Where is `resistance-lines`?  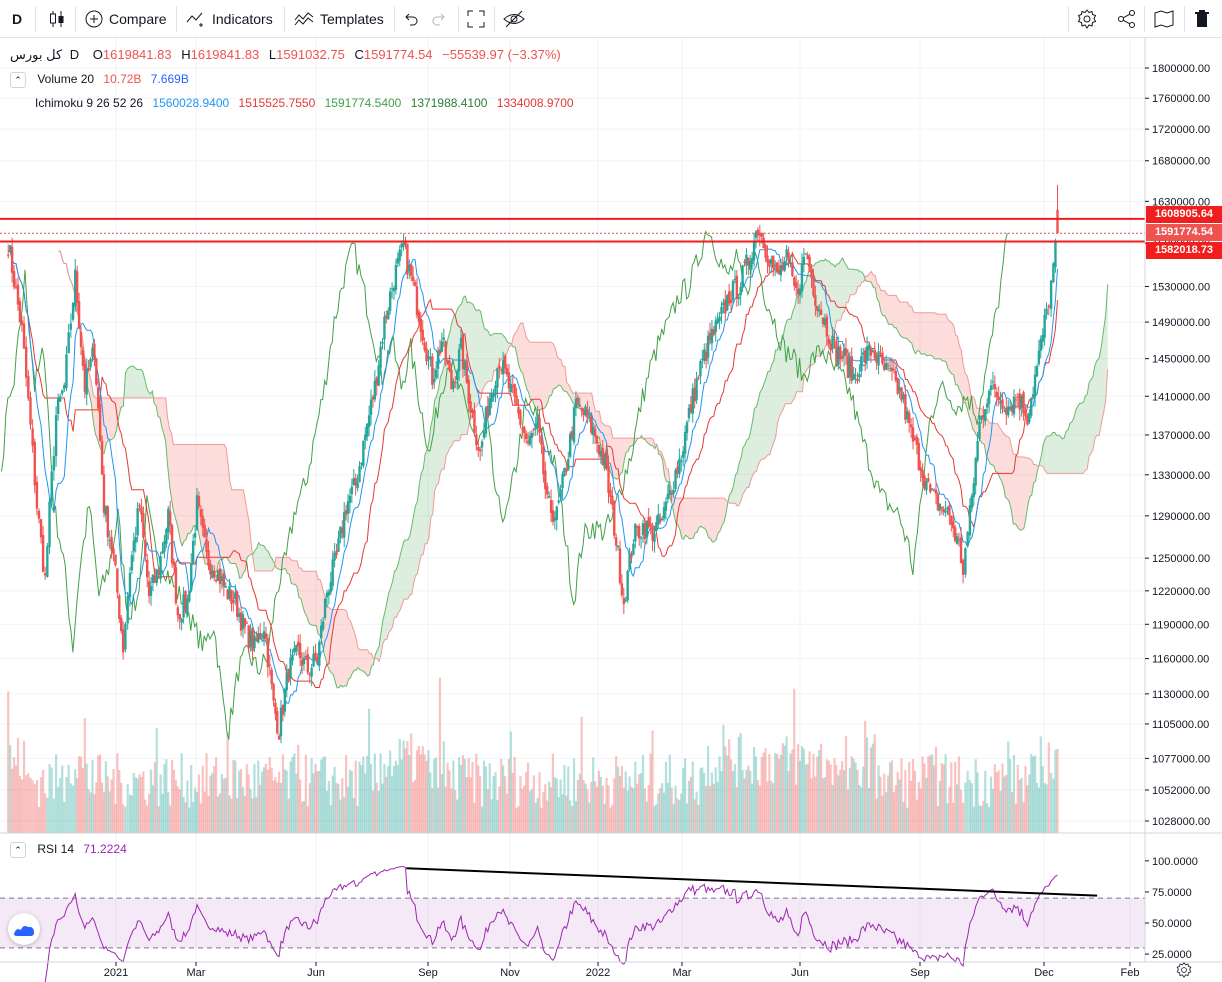
resistance-lines is located at coordinates (572, 230).